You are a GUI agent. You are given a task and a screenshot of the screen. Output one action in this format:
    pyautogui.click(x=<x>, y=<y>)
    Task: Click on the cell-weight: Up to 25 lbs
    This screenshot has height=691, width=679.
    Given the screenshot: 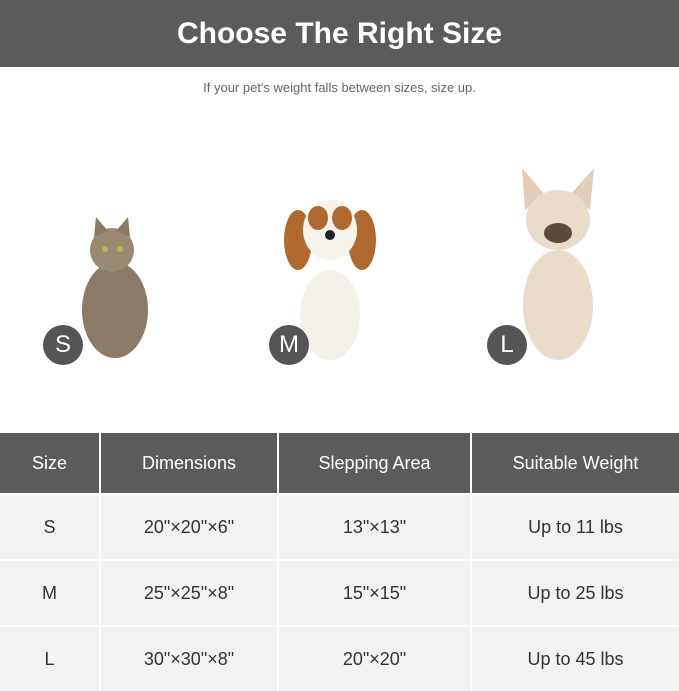 What is the action you would take?
    pyautogui.click(x=574, y=592)
    